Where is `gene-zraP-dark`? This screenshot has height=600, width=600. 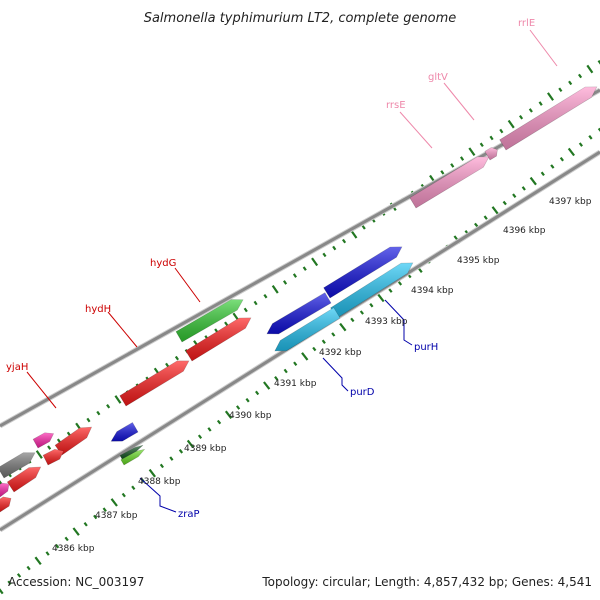 gene-zraP-dark is located at coordinates (131, 452).